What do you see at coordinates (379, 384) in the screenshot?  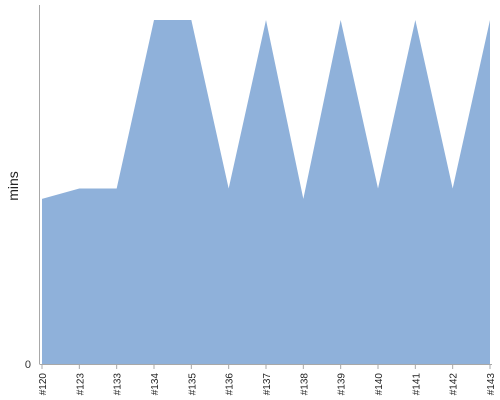 I see `x-tick-label: #140` at bounding box center [379, 384].